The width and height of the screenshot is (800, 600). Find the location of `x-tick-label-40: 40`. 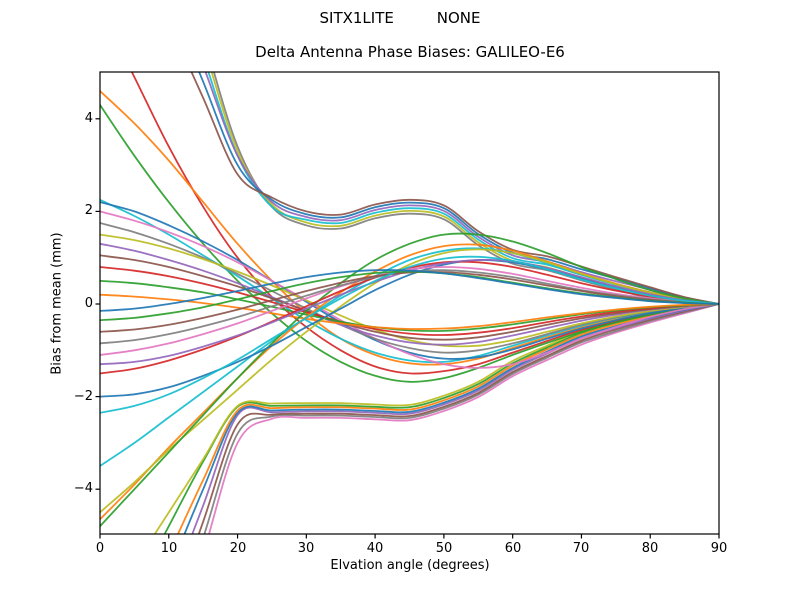

x-tick-label-40: 40 is located at coordinates (375, 548).